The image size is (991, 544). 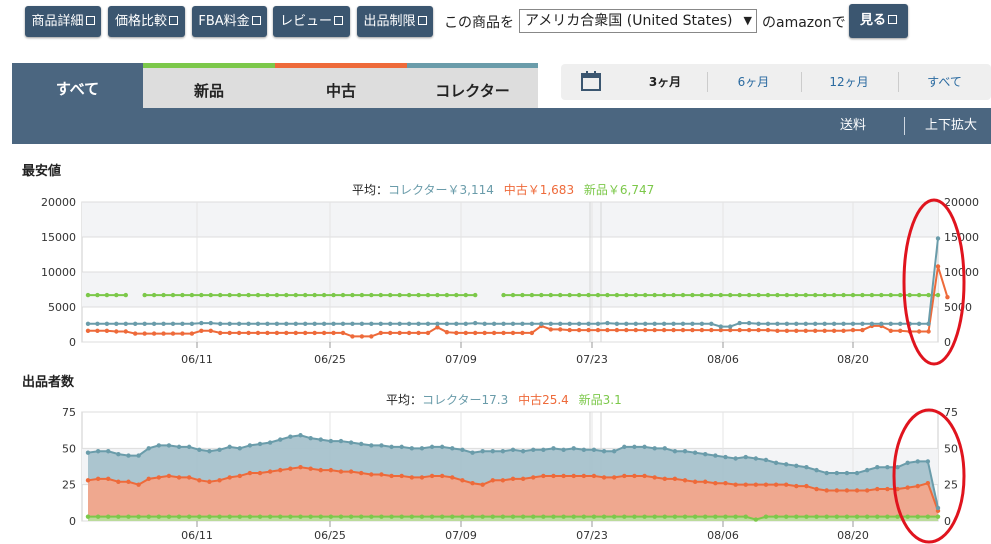 What do you see at coordinates (543, 400) in the screenshot?
I see `avg-used: 中古25.4` at bounding box center [543, 400].